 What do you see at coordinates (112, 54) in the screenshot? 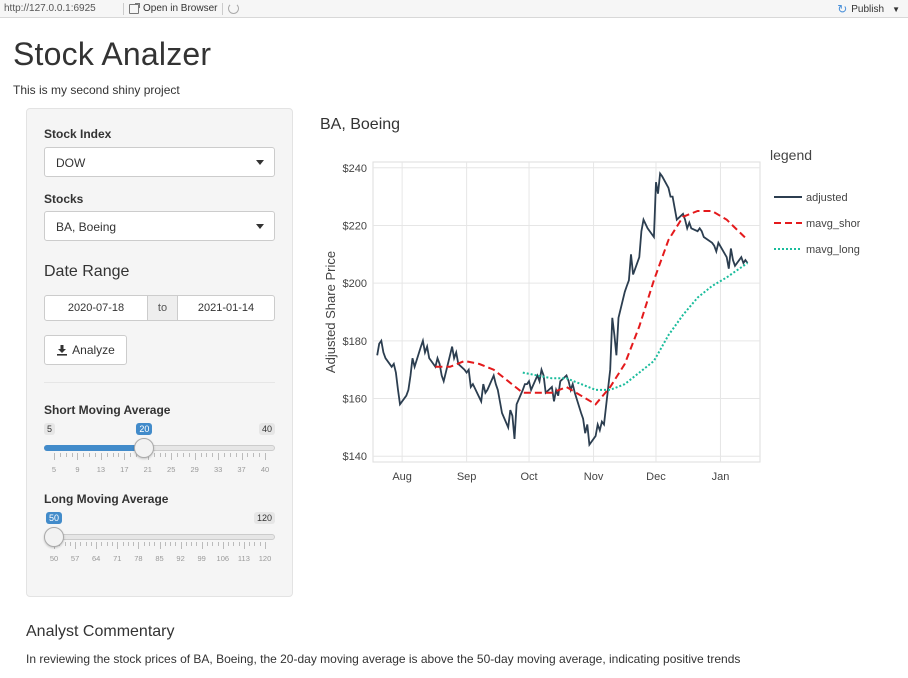
I see `page-title: Stock Analzer` at bounding box center [112, 54].